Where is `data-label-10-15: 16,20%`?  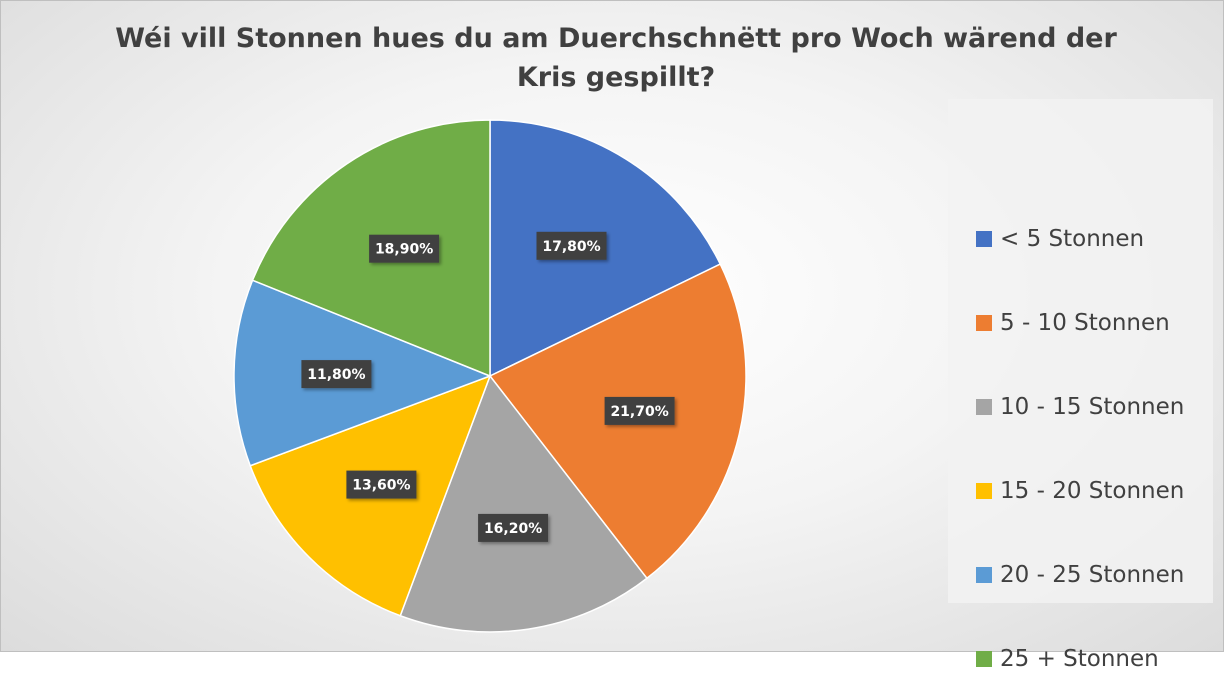 data-label-10-15: 16,20% is located at coordinates (513, 527).